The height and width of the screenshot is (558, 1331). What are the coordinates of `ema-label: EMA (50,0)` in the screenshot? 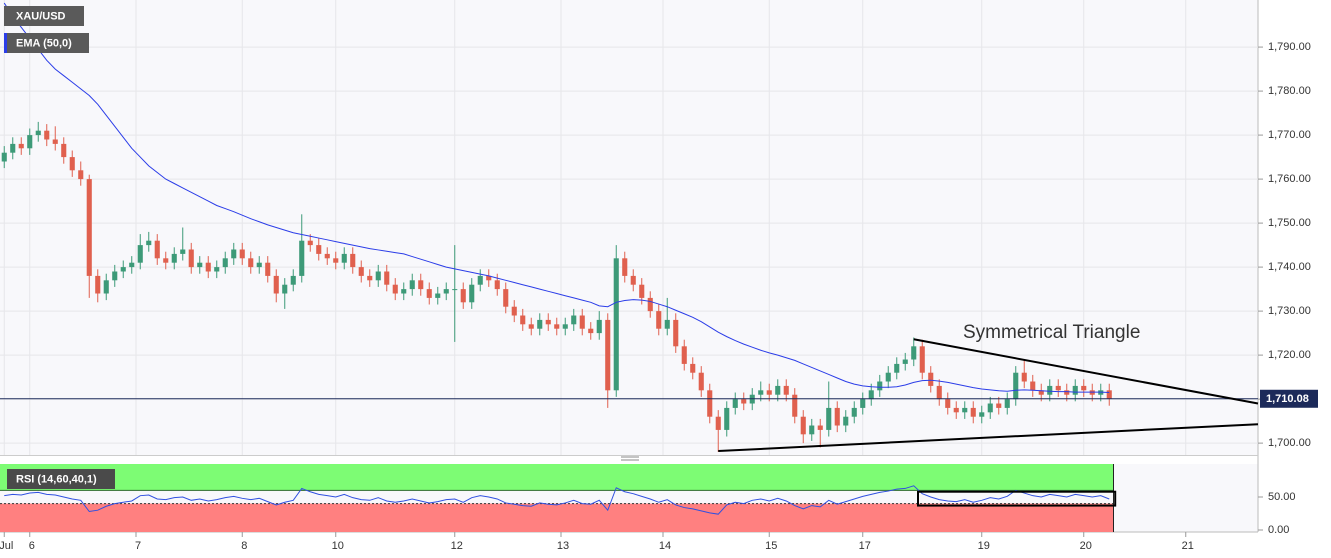 It's located at (44, 43).